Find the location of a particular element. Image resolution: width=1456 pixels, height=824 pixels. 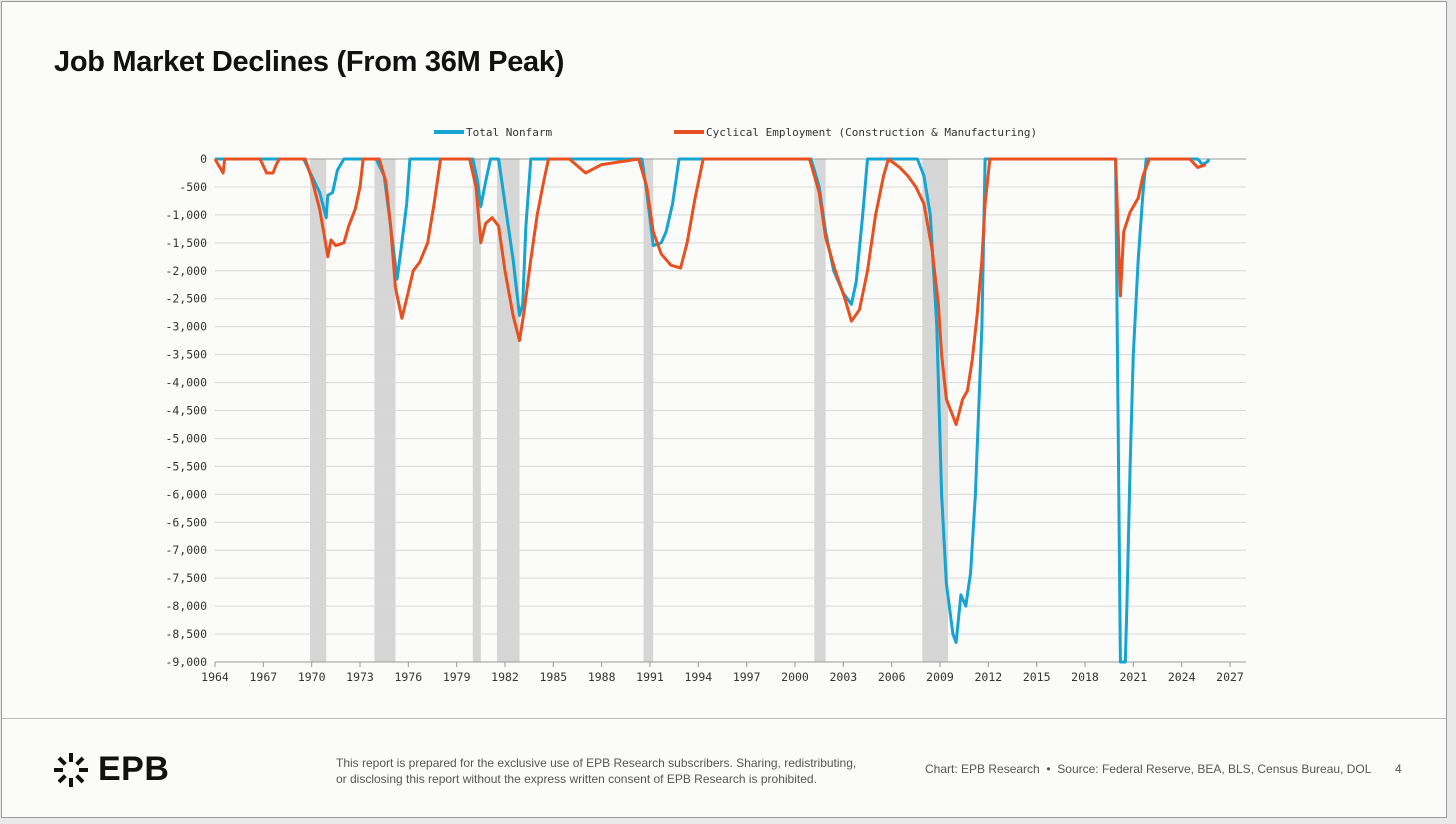

x-tick-label: 1964 is located at coordinates (215, 677).